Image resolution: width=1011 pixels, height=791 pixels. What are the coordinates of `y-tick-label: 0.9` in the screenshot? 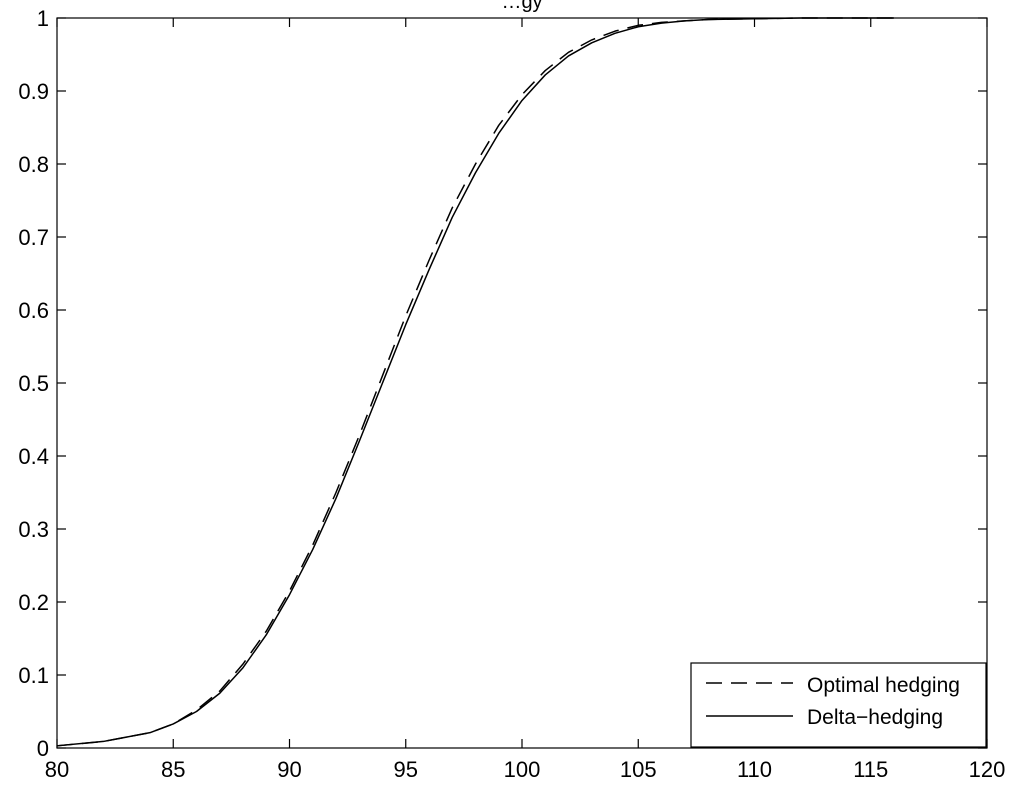 It's located at (33, 91).